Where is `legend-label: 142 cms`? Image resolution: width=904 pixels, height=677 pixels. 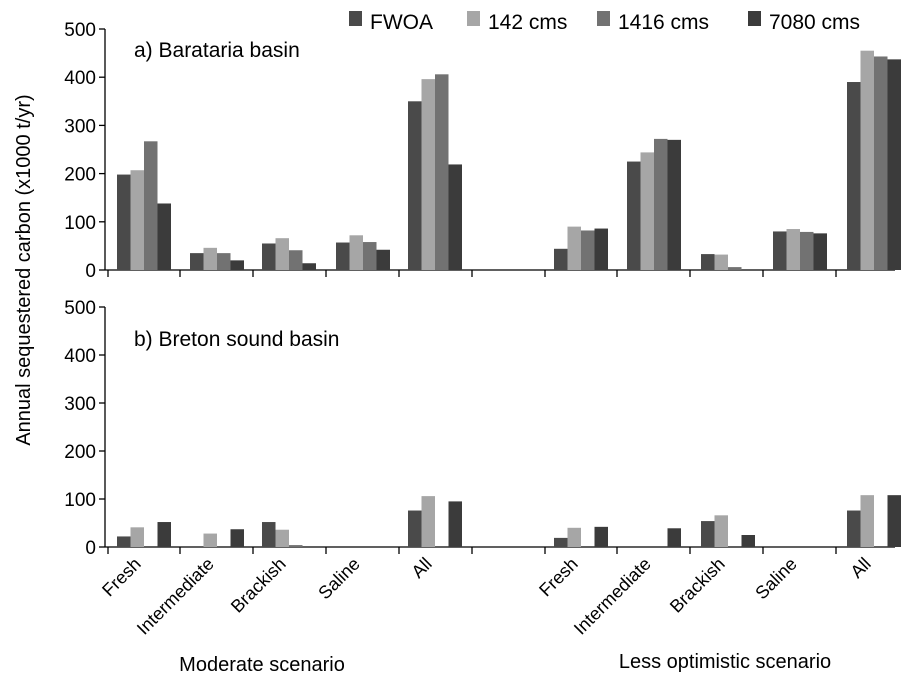 legend-label: 142 cms is located at coordinates (527, 22).